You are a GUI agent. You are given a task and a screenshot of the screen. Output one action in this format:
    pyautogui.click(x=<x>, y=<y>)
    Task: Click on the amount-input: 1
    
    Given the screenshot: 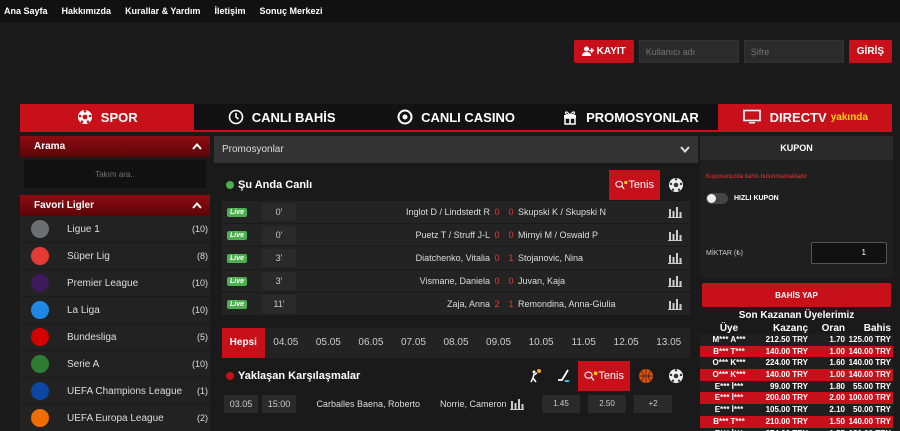 What is the action you would take?
    pyautogui.click(x=849, y=253)
    